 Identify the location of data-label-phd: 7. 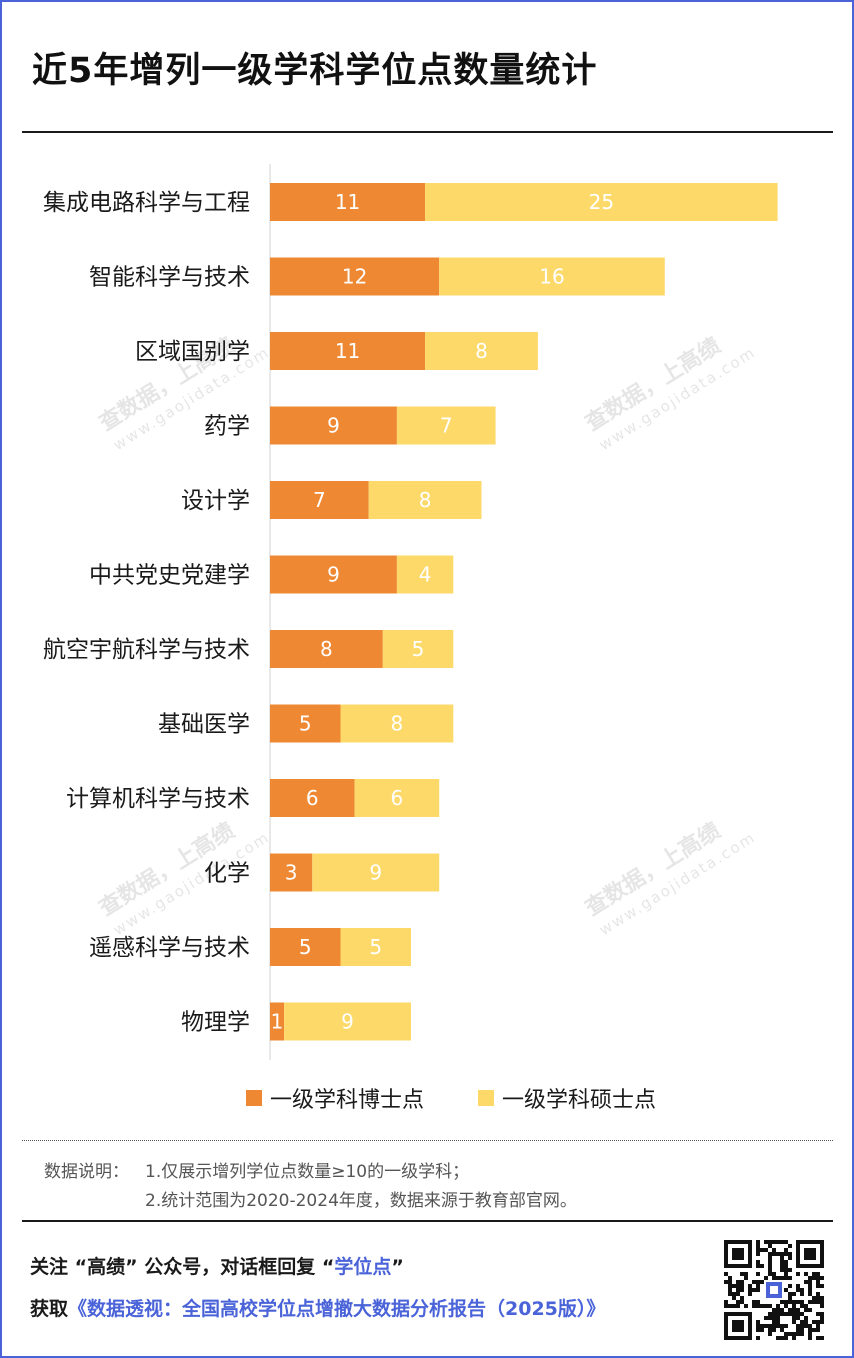
(319, 500).